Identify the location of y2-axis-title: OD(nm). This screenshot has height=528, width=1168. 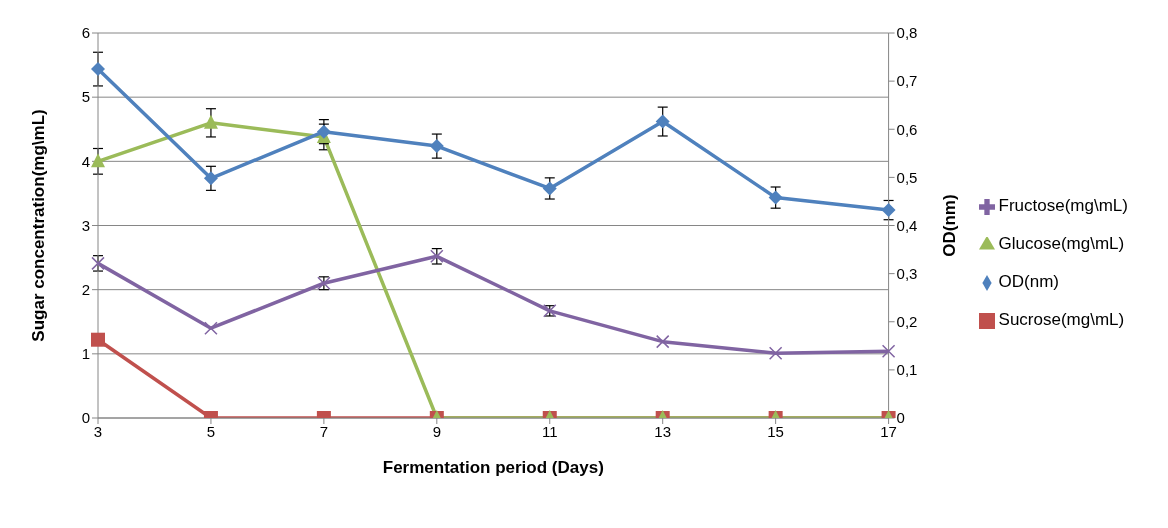
(949, 225).